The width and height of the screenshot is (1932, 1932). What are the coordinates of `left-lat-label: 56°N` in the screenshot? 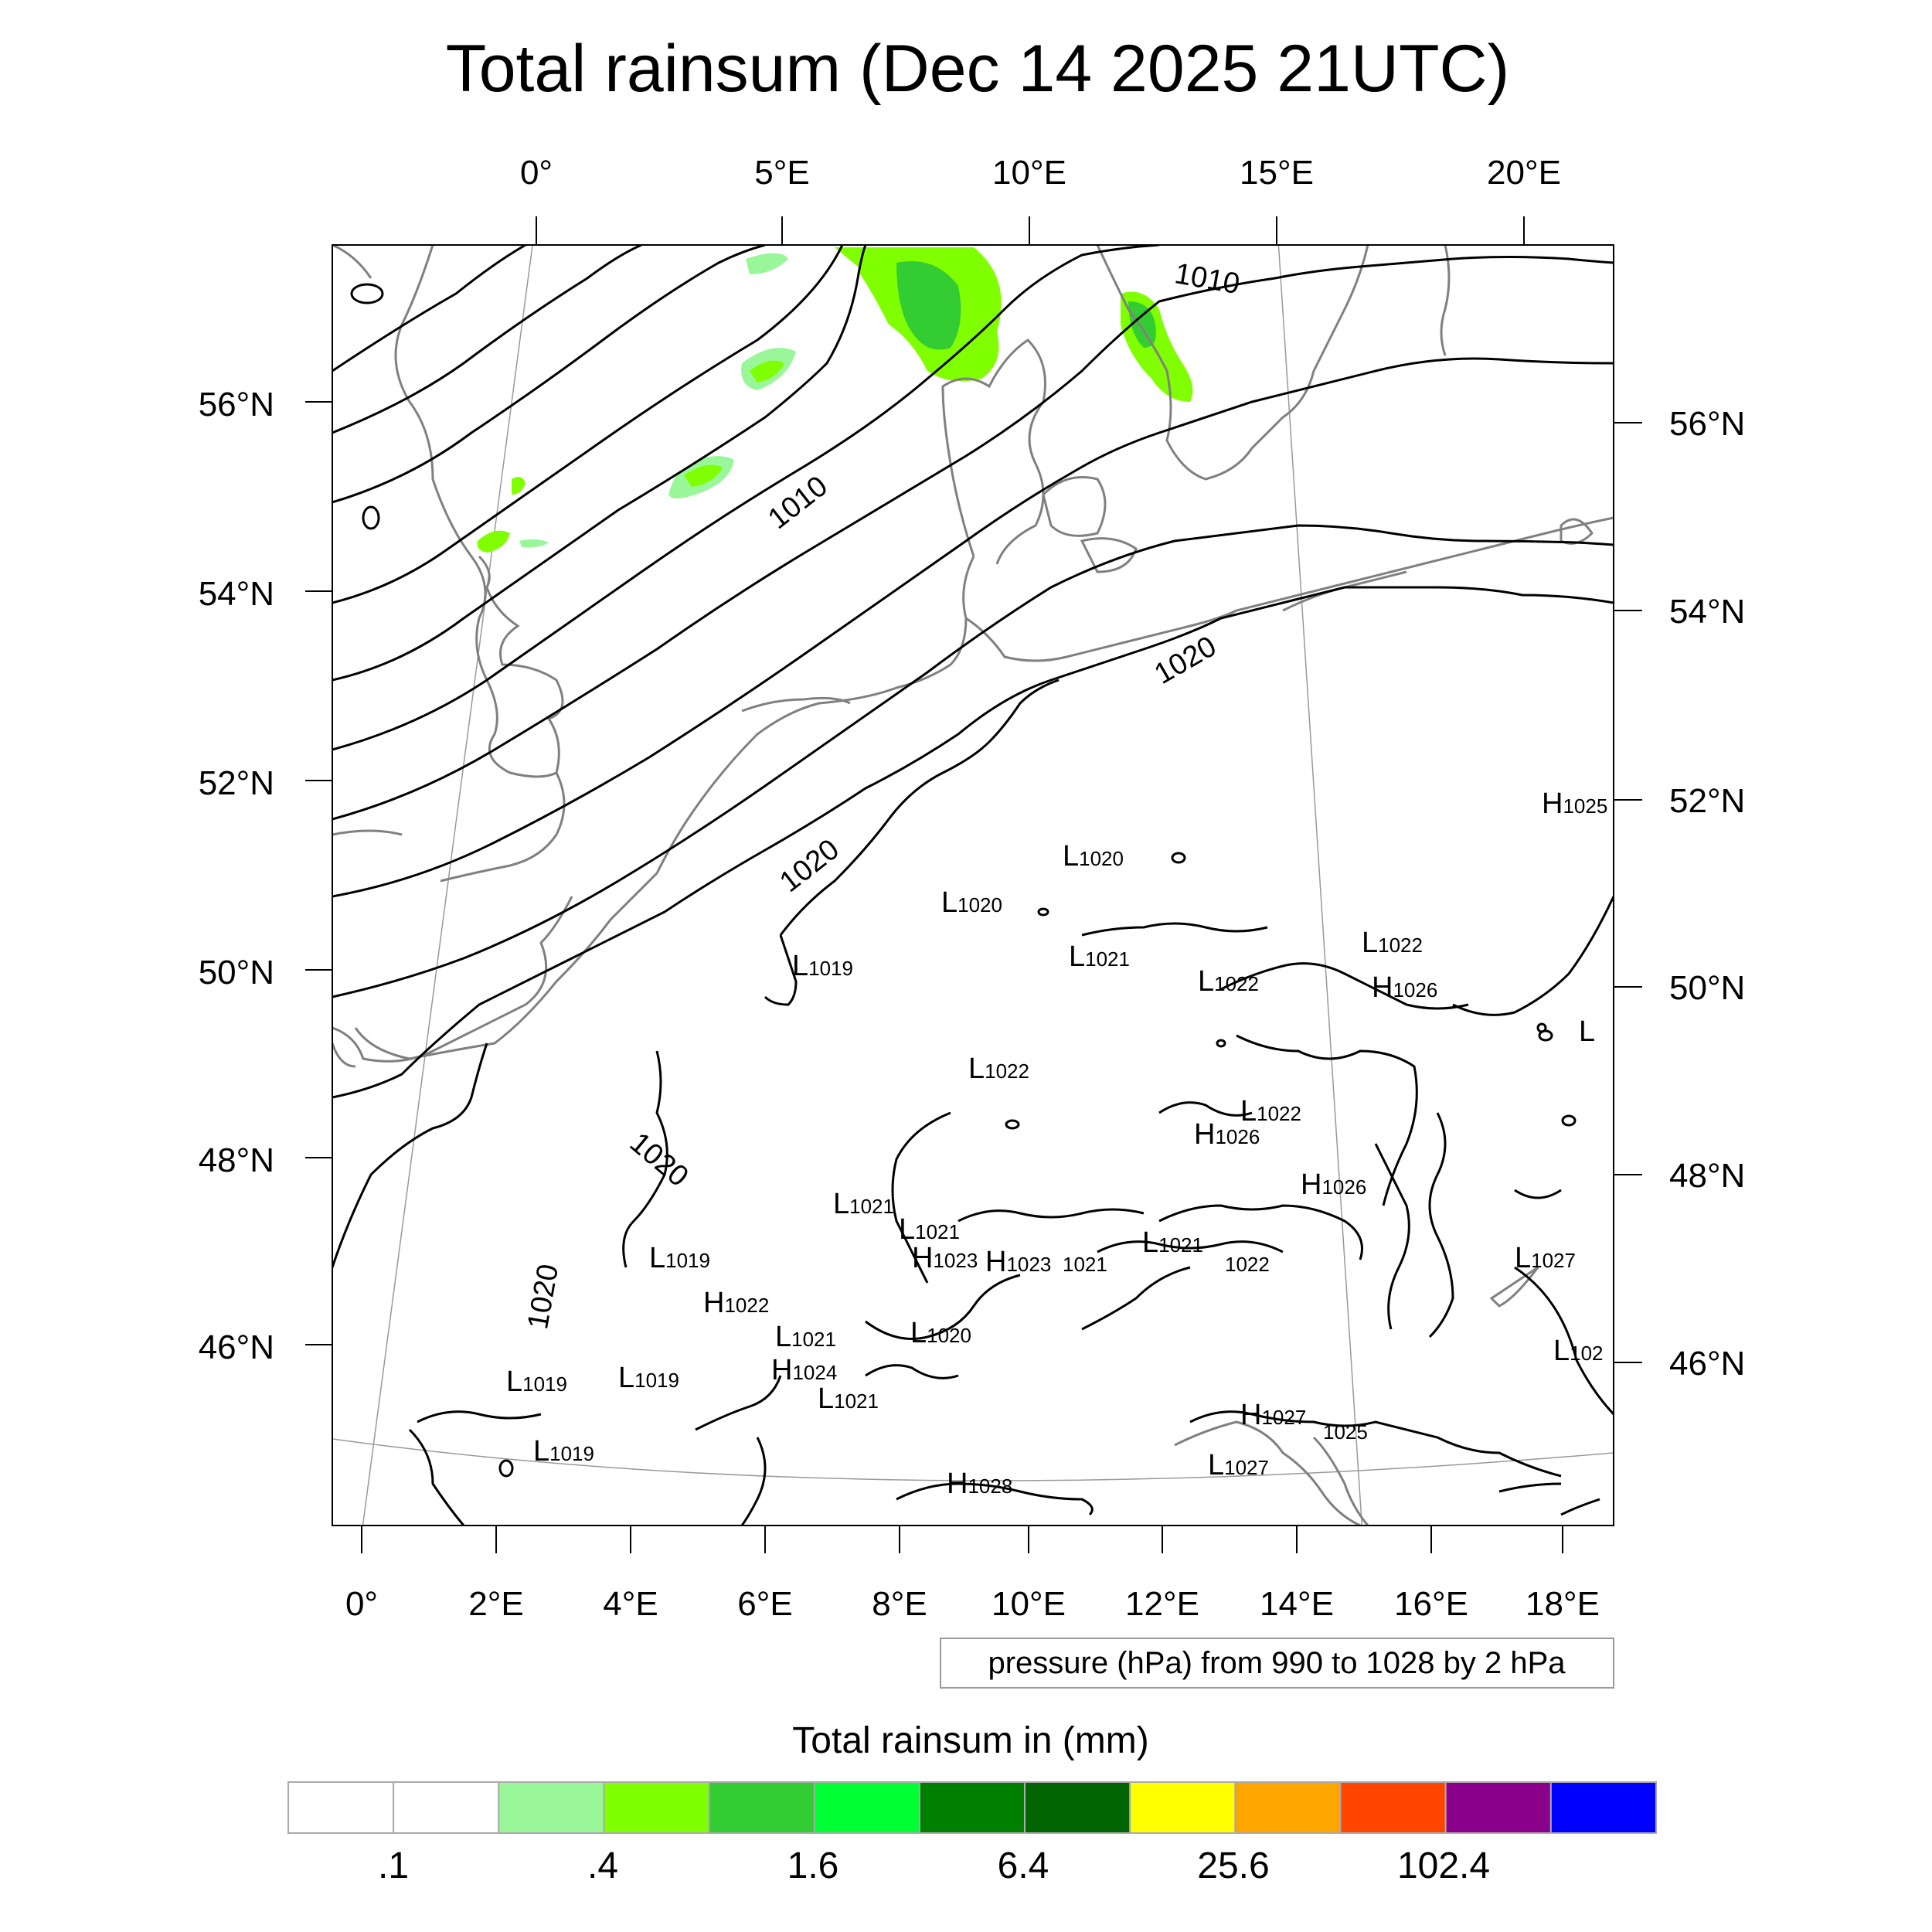 It's located at (237, 404).